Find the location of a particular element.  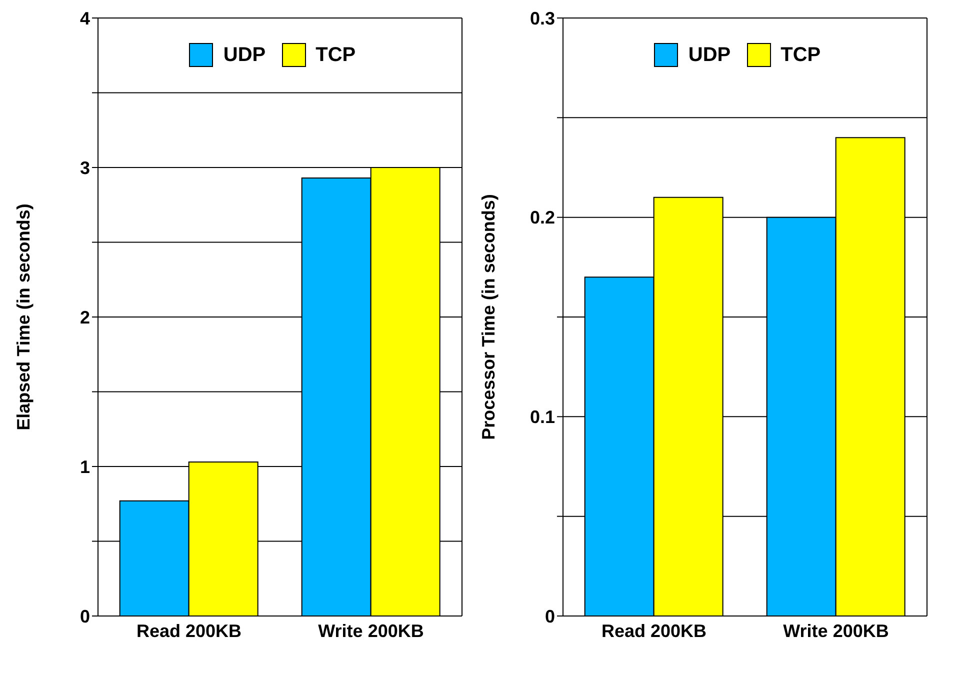

y-tick-label: 0.2 is located at coordinates (542, 218).